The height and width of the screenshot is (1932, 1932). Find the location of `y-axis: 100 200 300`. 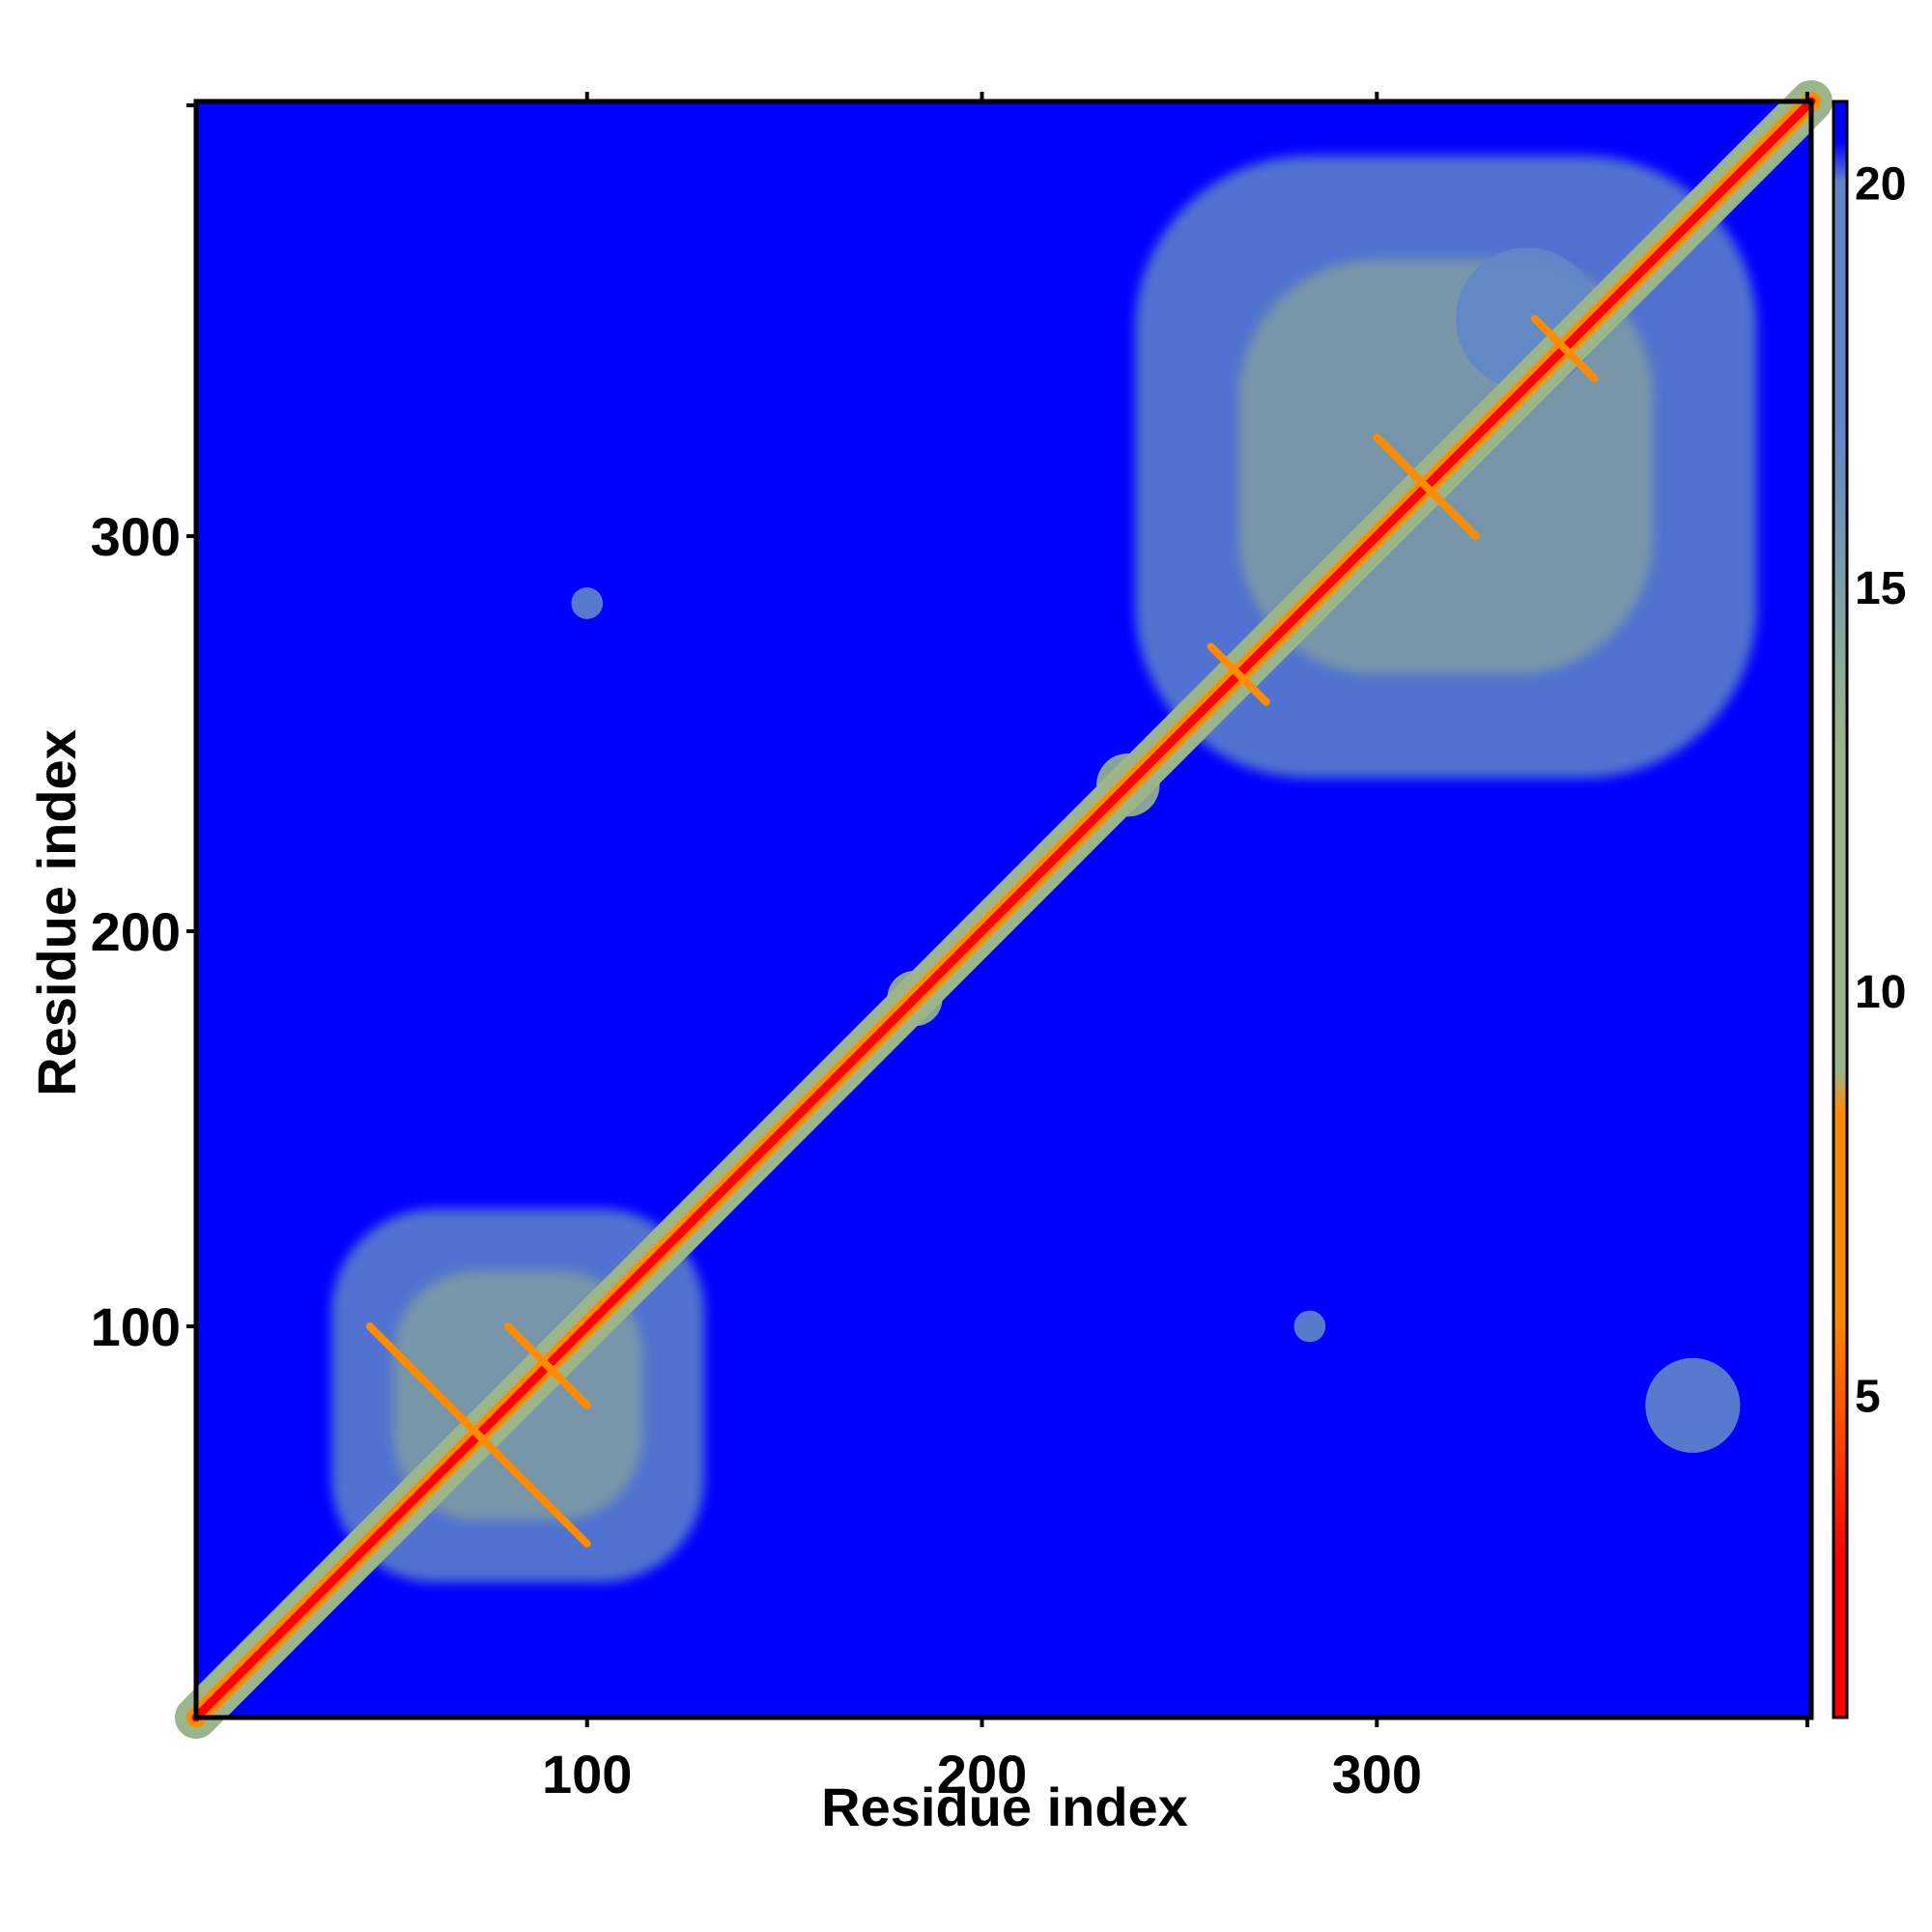

y-axis: 100 200 300 is located at coordinates (143, 730).